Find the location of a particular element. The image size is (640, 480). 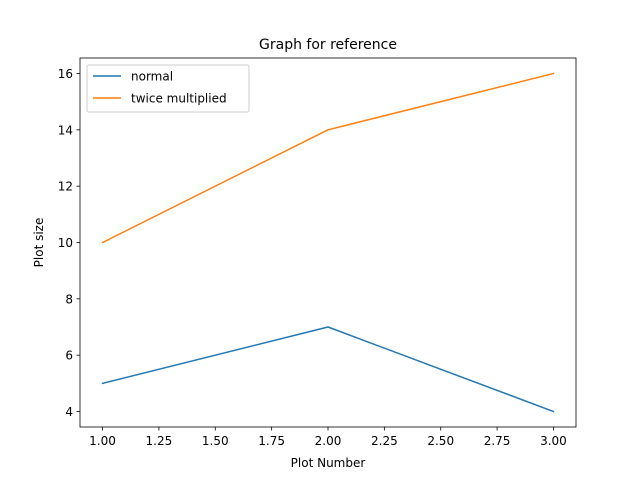

x-tick-label: 1.50 is located at coordinates (215, 441).